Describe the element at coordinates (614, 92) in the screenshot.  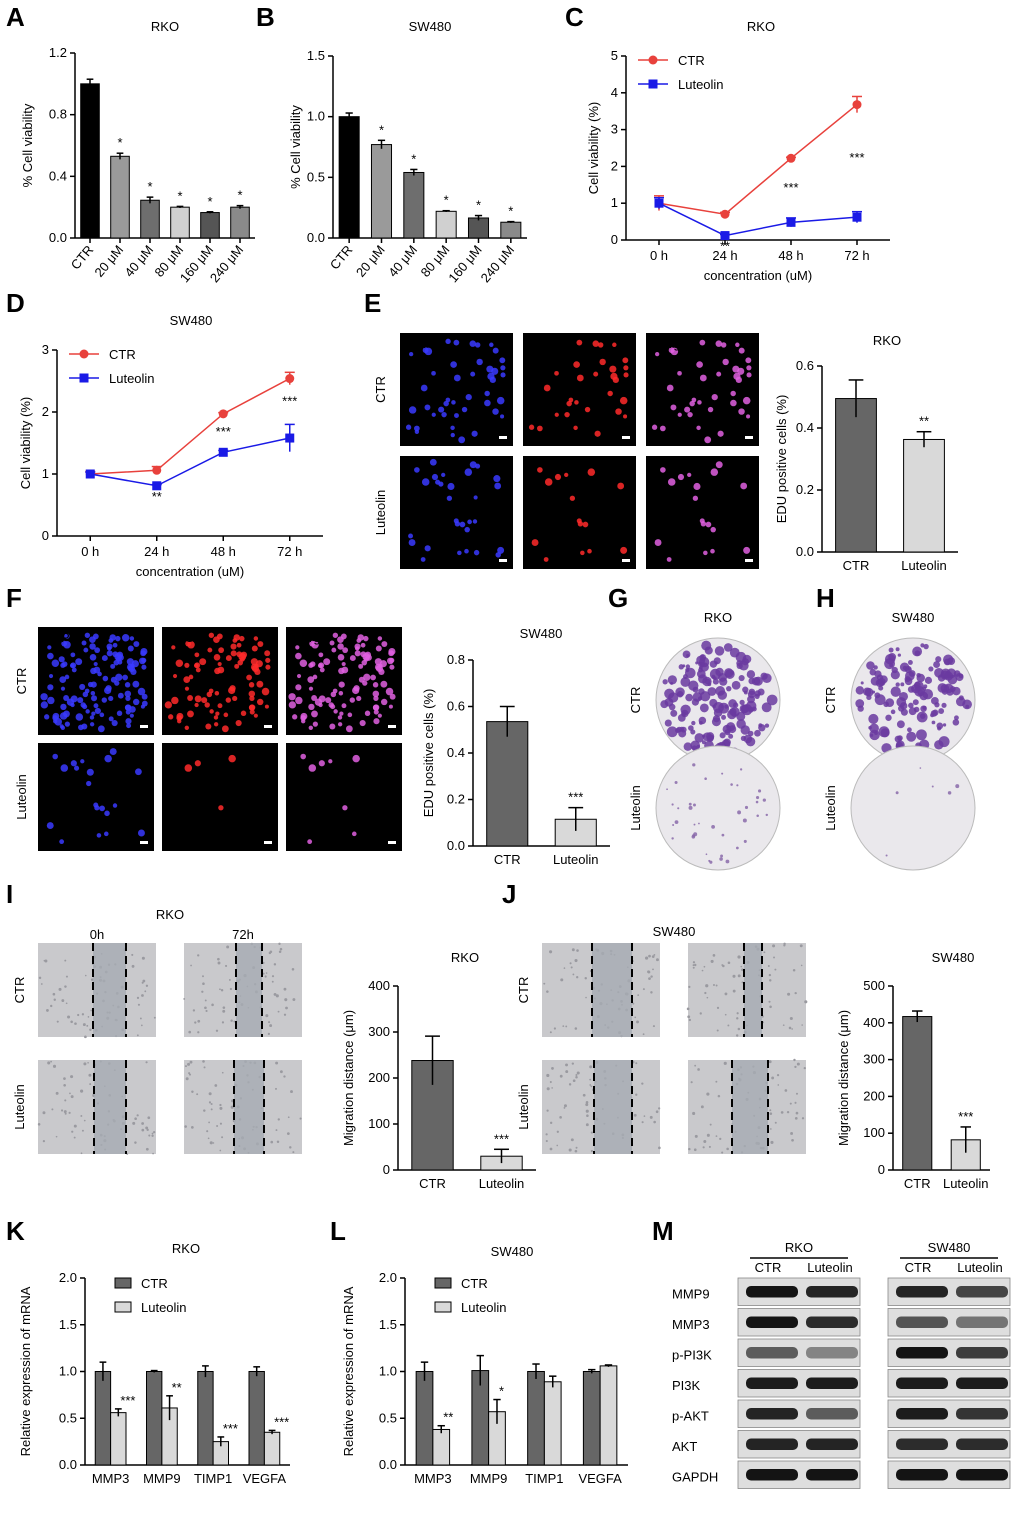
I see `y-tick-label: 4` at that location.